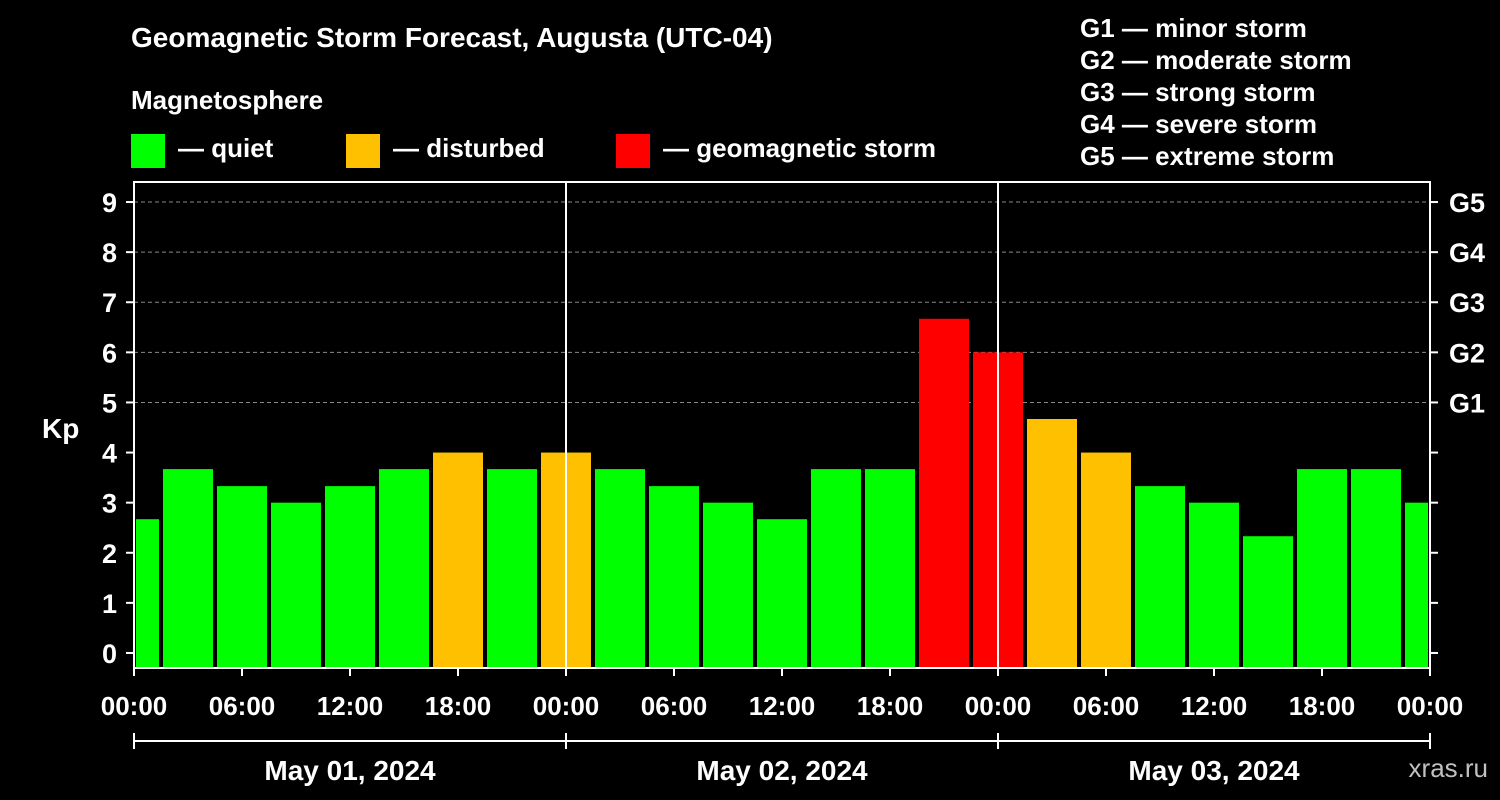 This screenshot has width=1500, height=800. Describe the element at coordinates (109, 604) in the screenshot. I see `ytick-label-1: 1` at that location.